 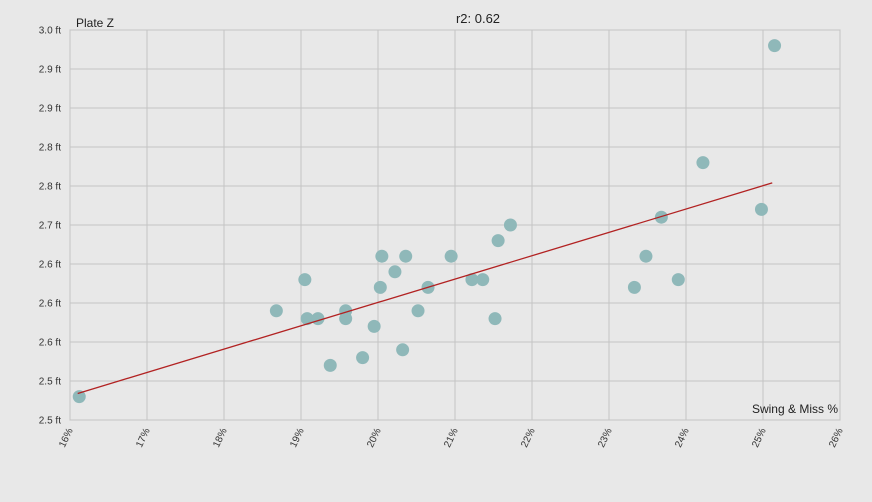 I want to click on y-tick-label: 2.7 ft, so click(x=50, y=226).